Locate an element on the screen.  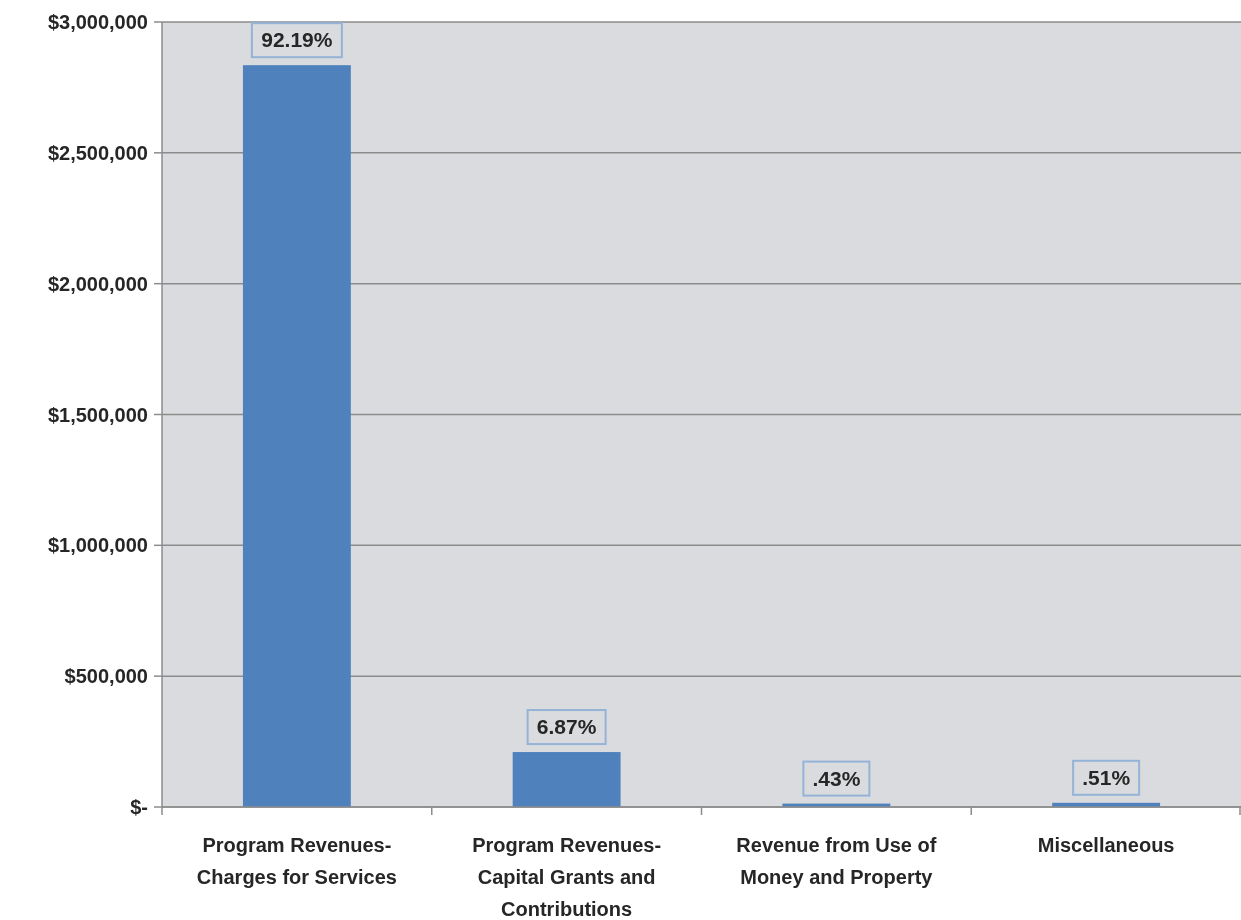
annotation: .51% is located at coordinates (1106, 777).